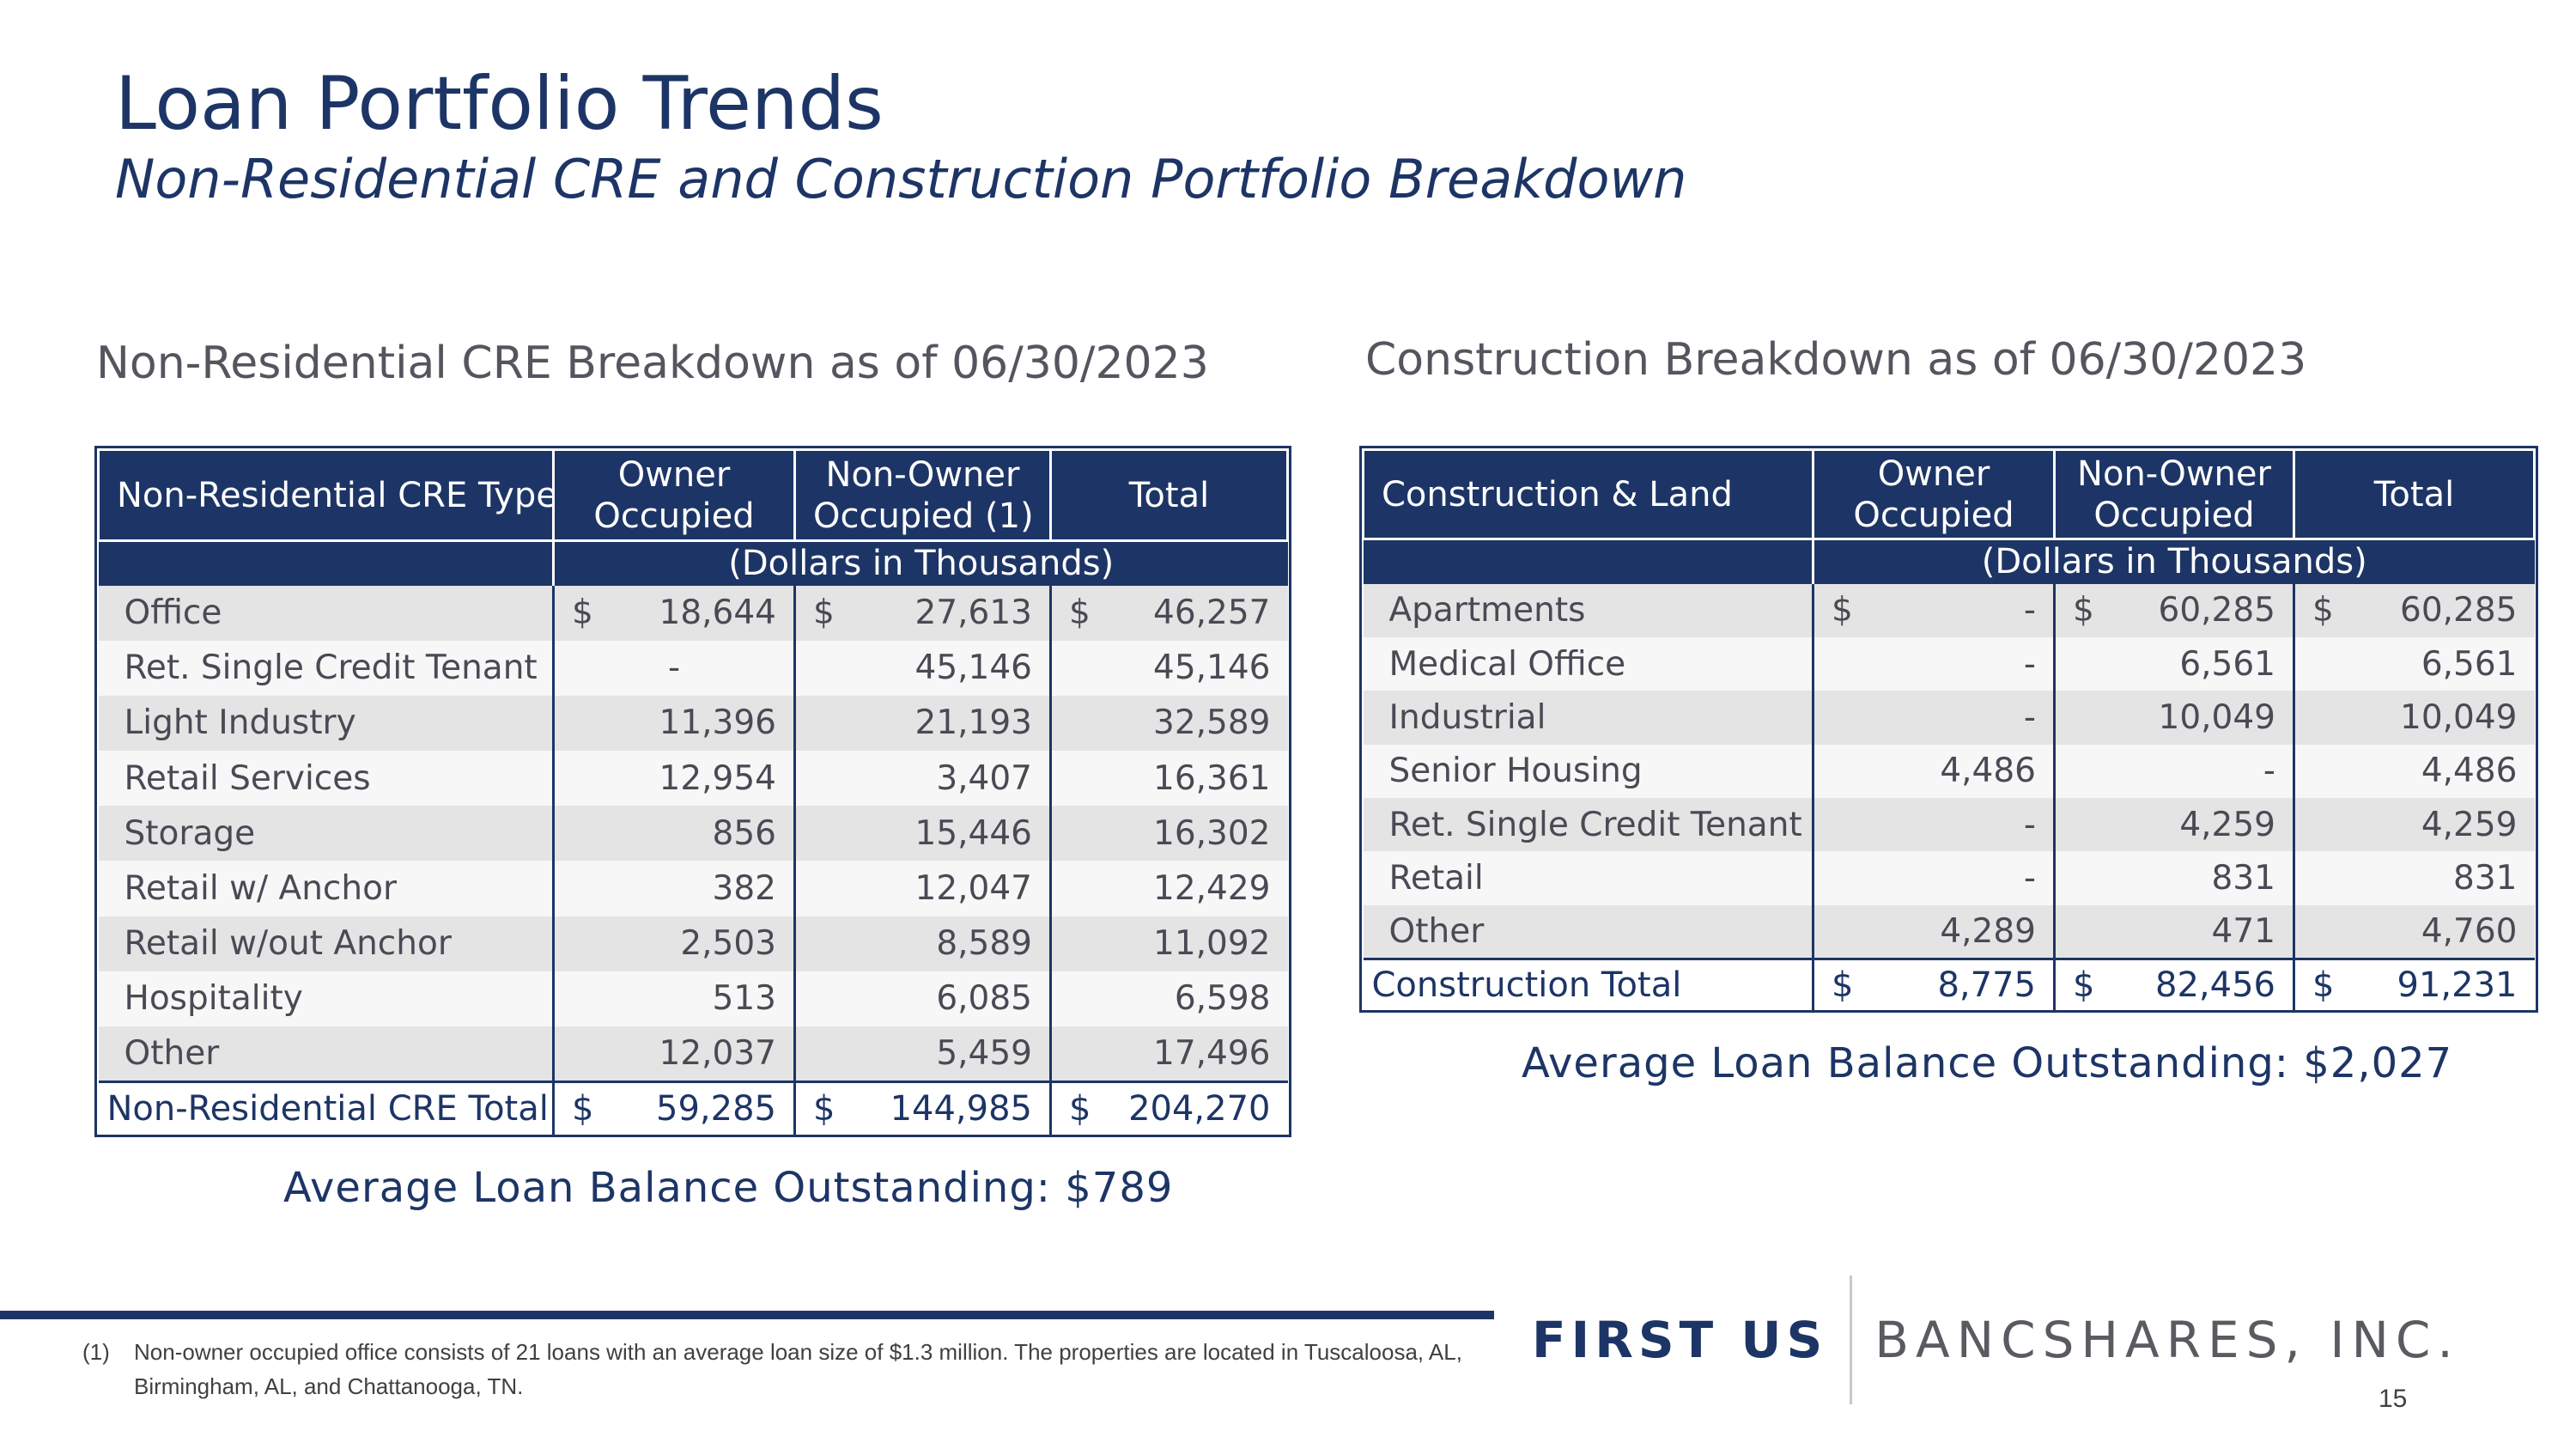  What do you see at coordinates (2414, 931) in the screenshot?
I see `cell-total: 4,760` at bounding box center [2414, 931].